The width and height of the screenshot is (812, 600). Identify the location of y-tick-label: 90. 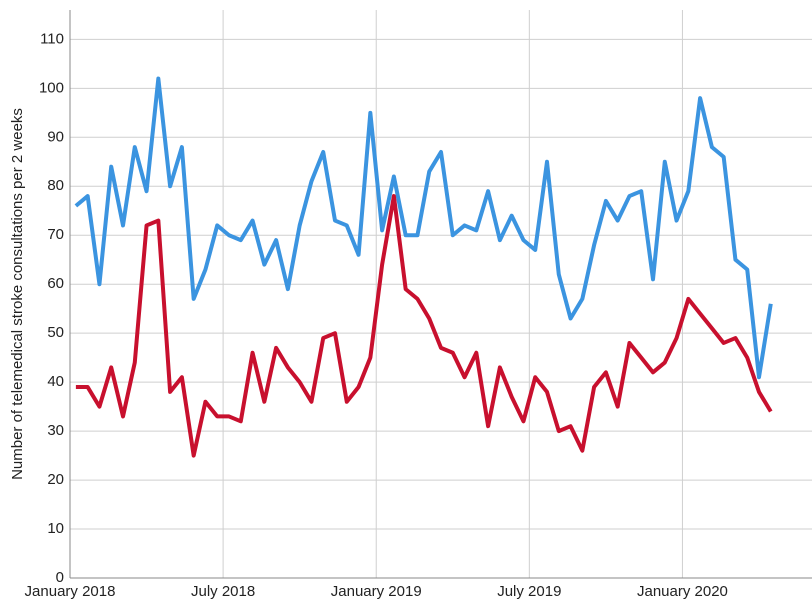
(55, 136).